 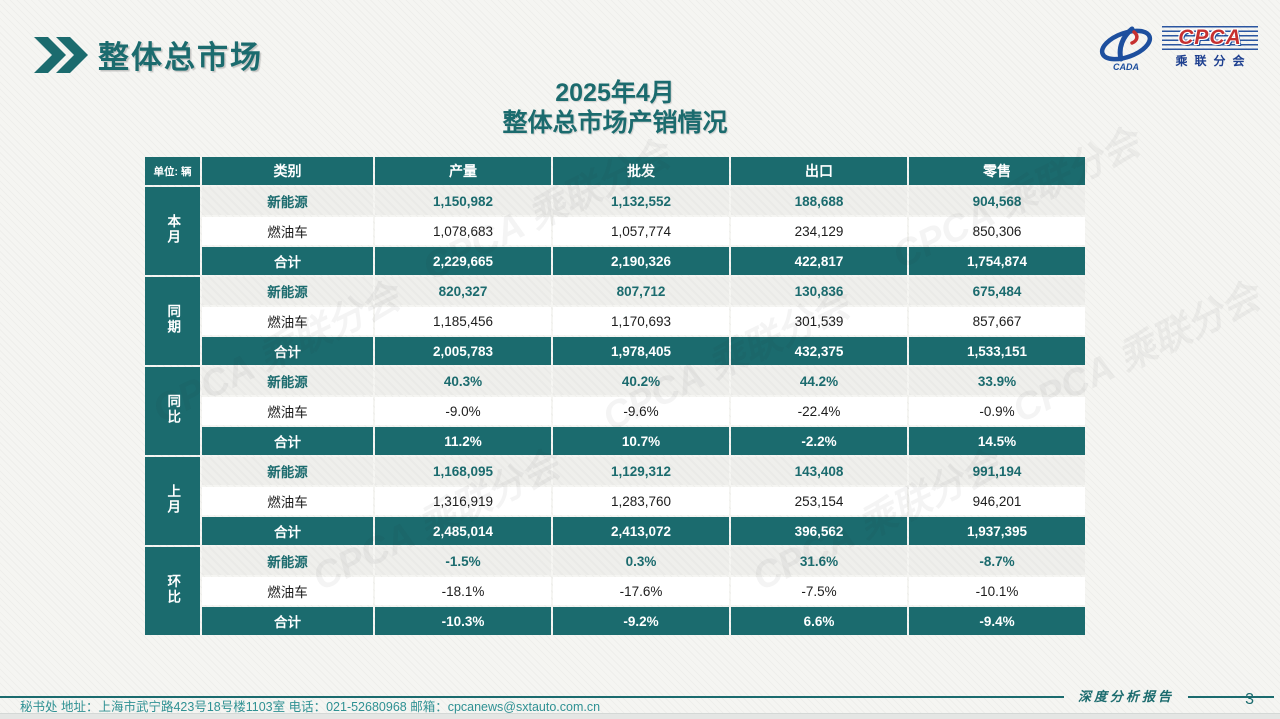 I want to click on col-header-production: 产量, so click(x=463, y=171).